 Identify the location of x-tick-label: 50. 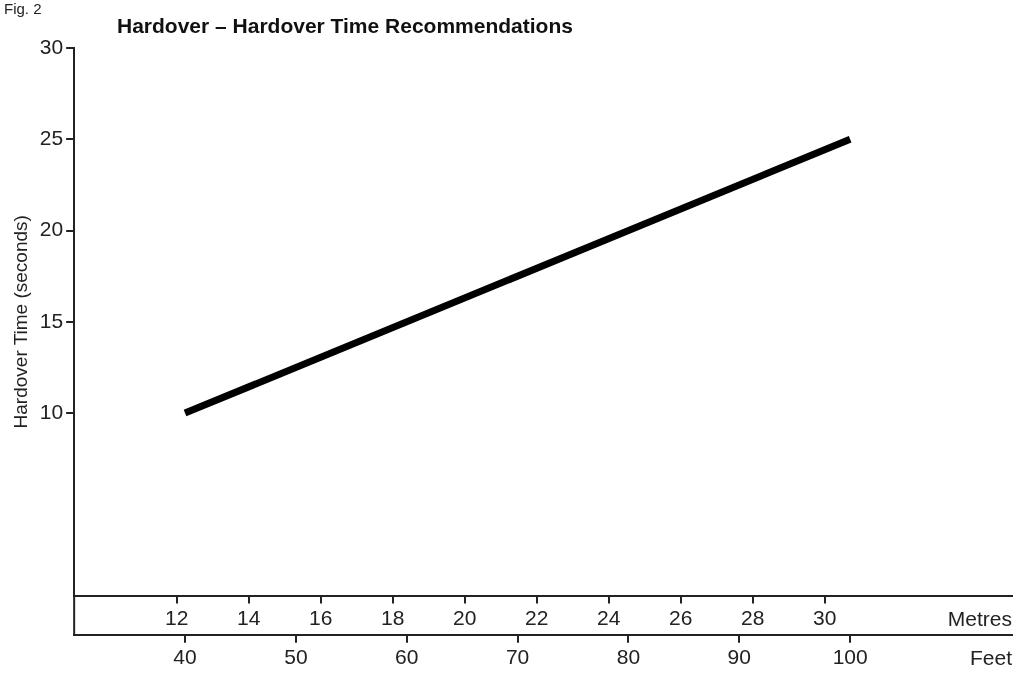
(296, 657).